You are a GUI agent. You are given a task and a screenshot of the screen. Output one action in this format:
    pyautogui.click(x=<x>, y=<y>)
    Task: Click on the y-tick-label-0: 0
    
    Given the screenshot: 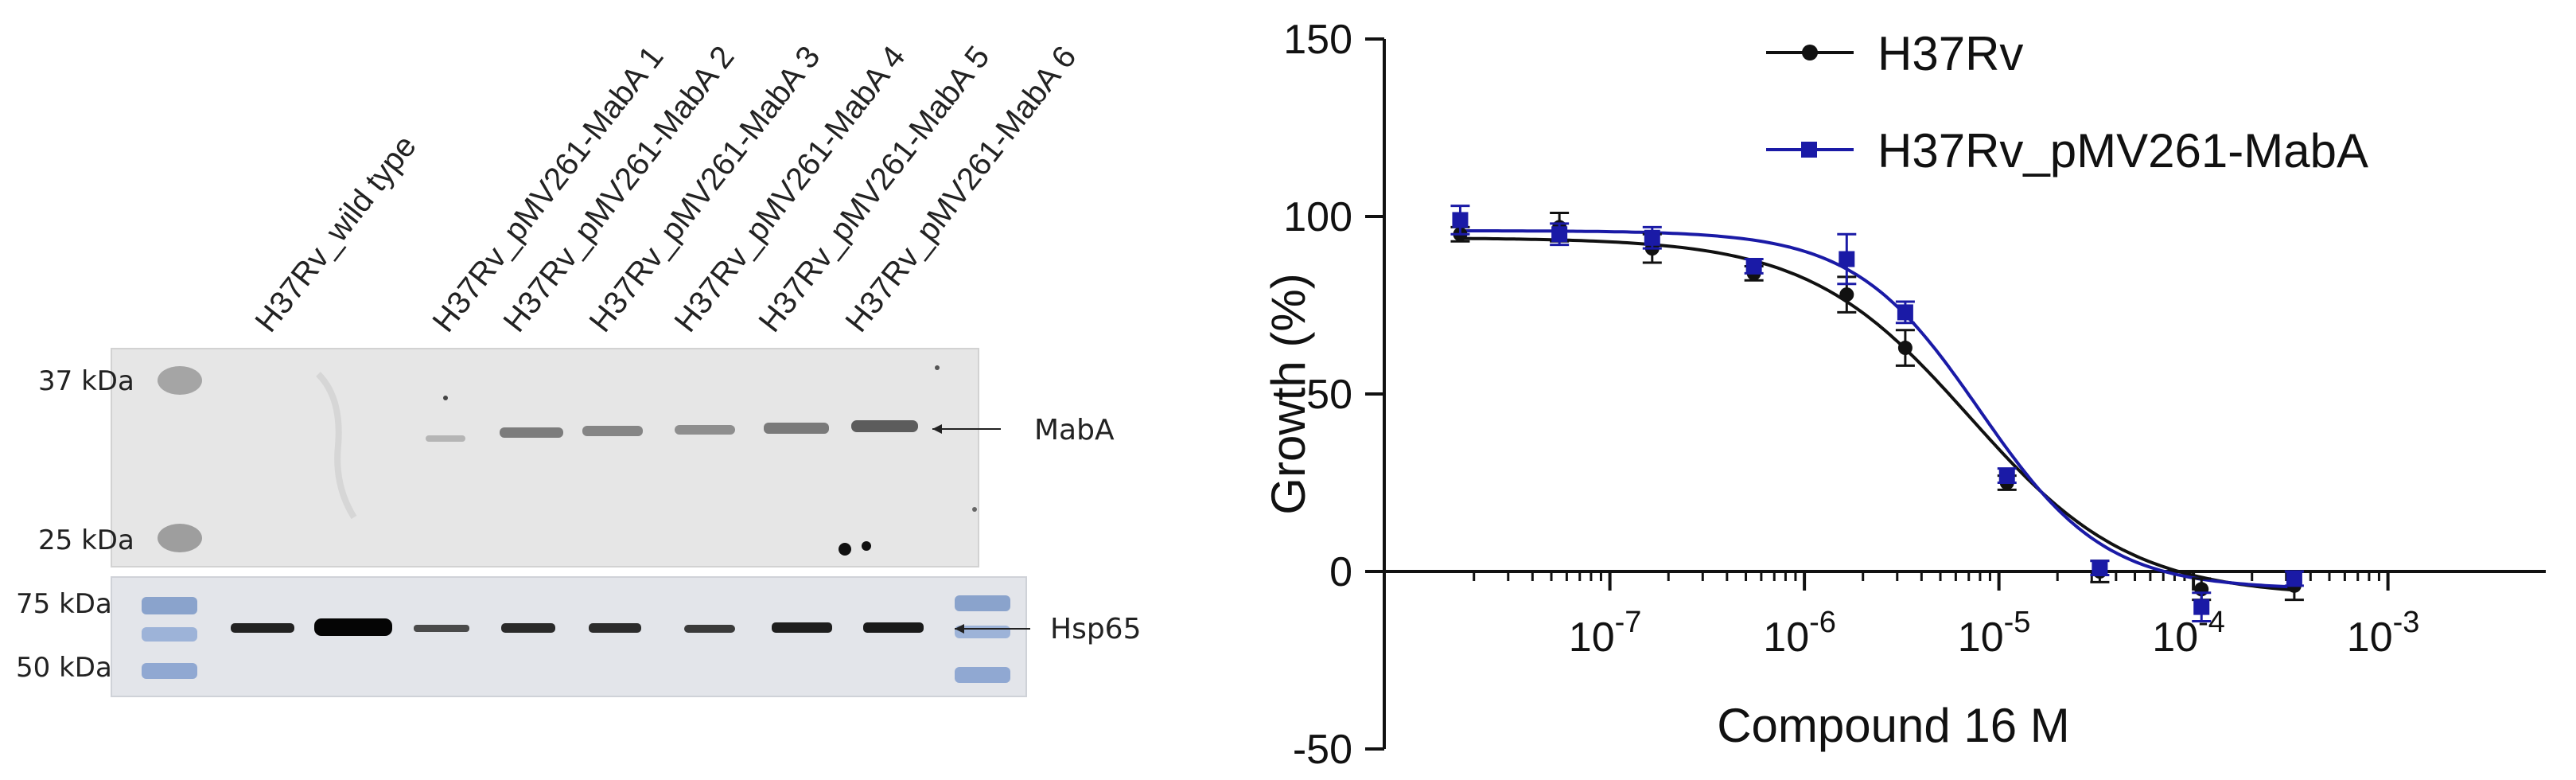 What is the action you would take?
    pyautogui.click(x=1340, y=572)
    